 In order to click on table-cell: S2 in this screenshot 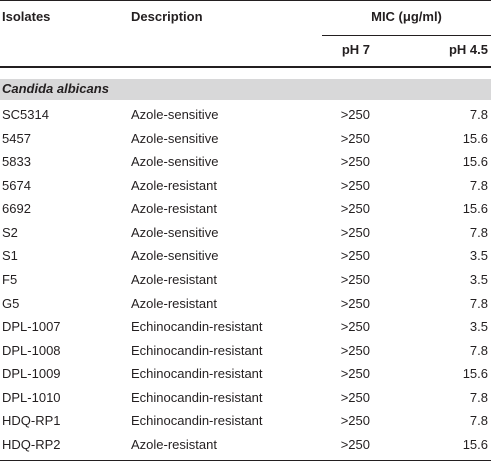, I will do `click(10, 232)`.